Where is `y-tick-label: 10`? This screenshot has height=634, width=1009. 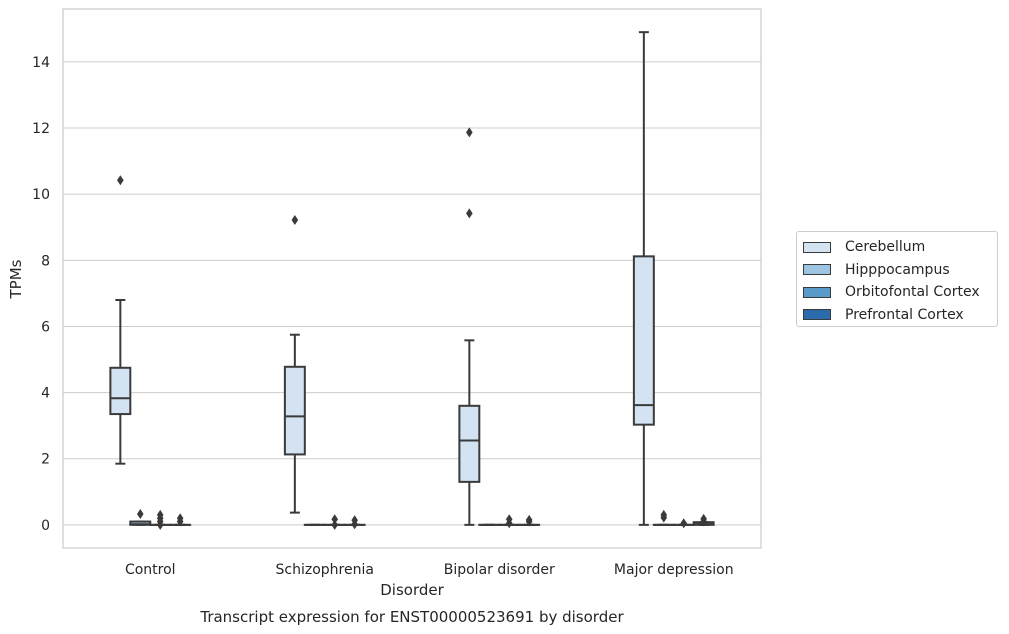 y-tick-label: 10 is located at coordinates (41, 195).